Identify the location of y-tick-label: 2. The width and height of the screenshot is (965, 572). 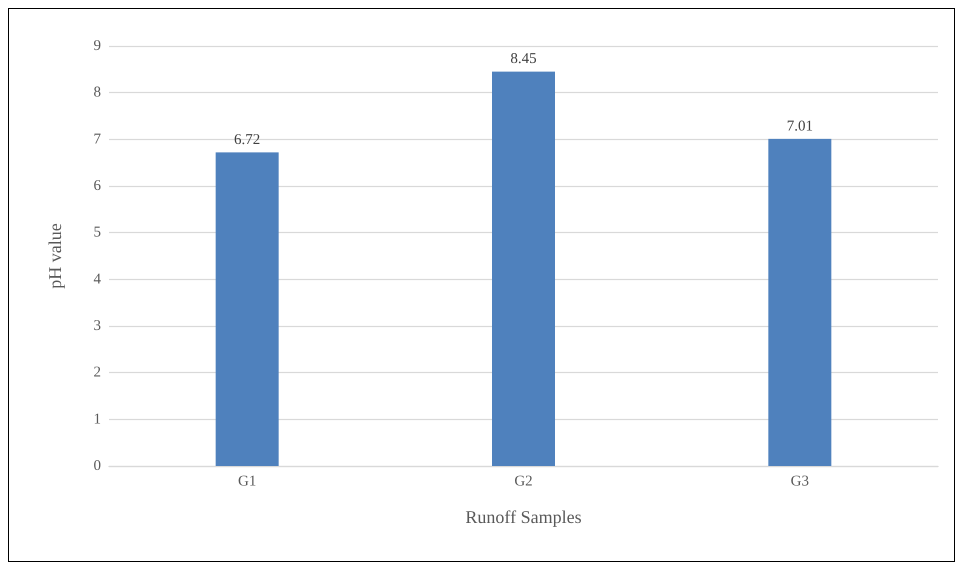
(97, 372).